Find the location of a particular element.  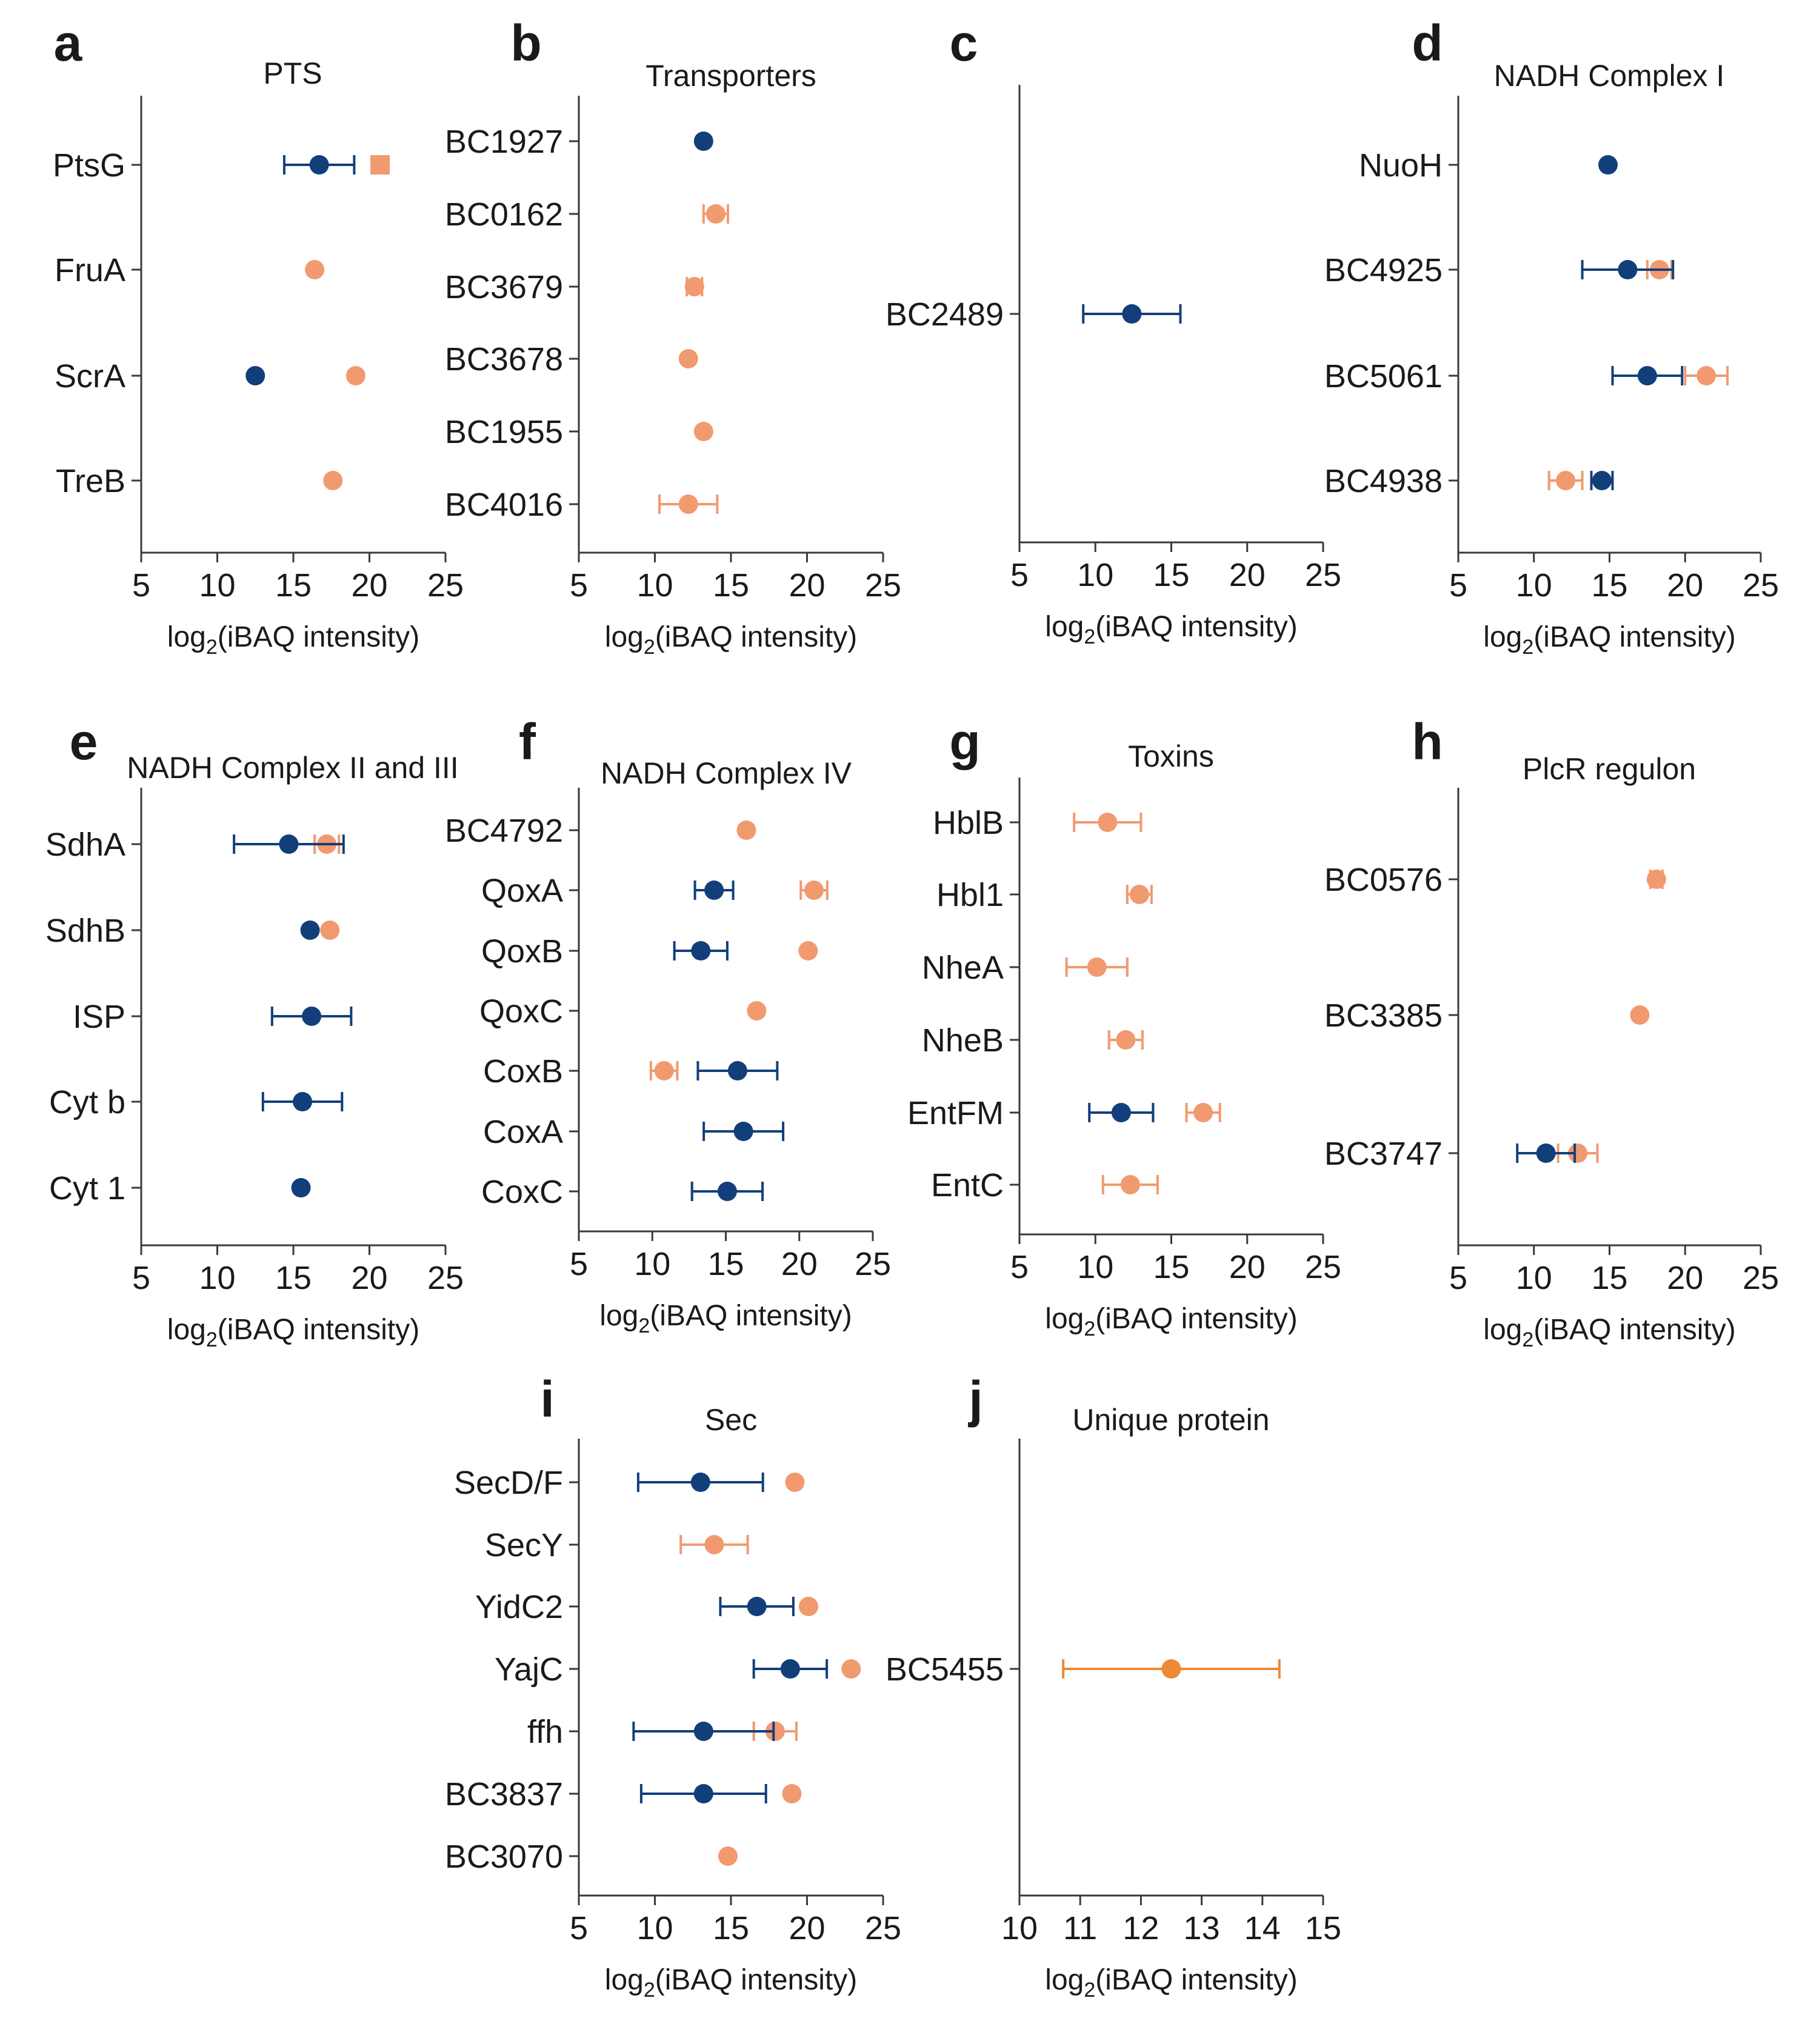

x-tick-label: 11 is located at coordinates (1080, 1928).